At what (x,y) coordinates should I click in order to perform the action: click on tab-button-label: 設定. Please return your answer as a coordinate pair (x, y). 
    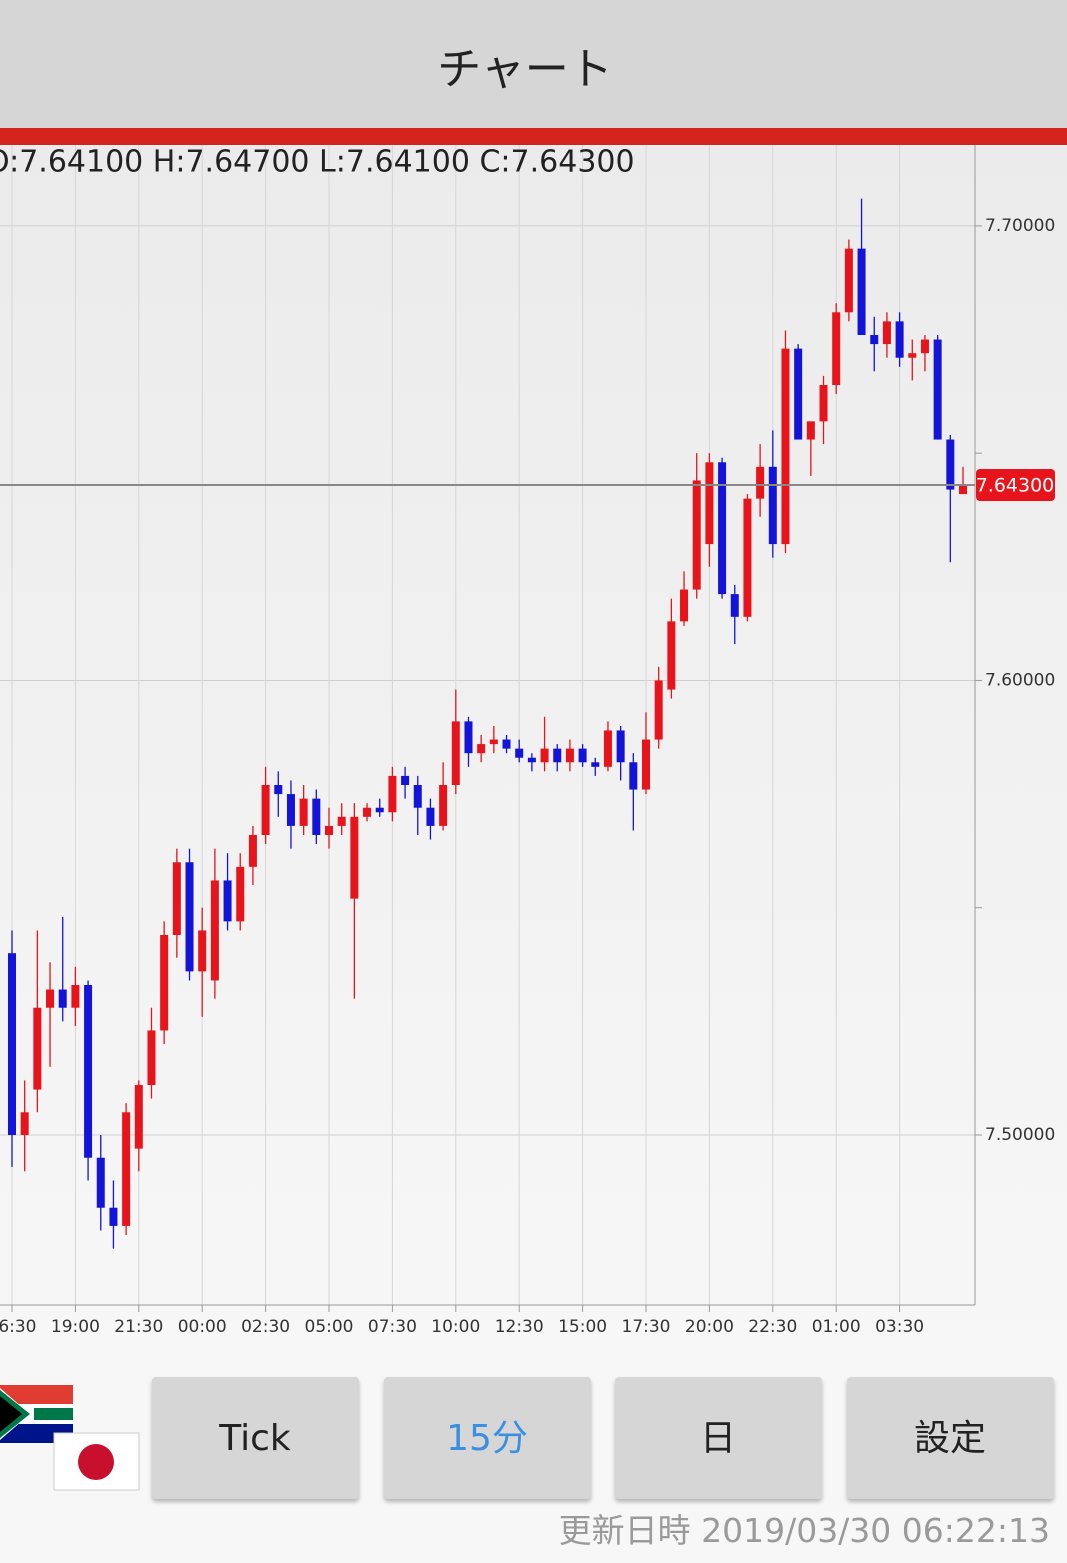
    Looking at the image, I should click on (950, 1438).